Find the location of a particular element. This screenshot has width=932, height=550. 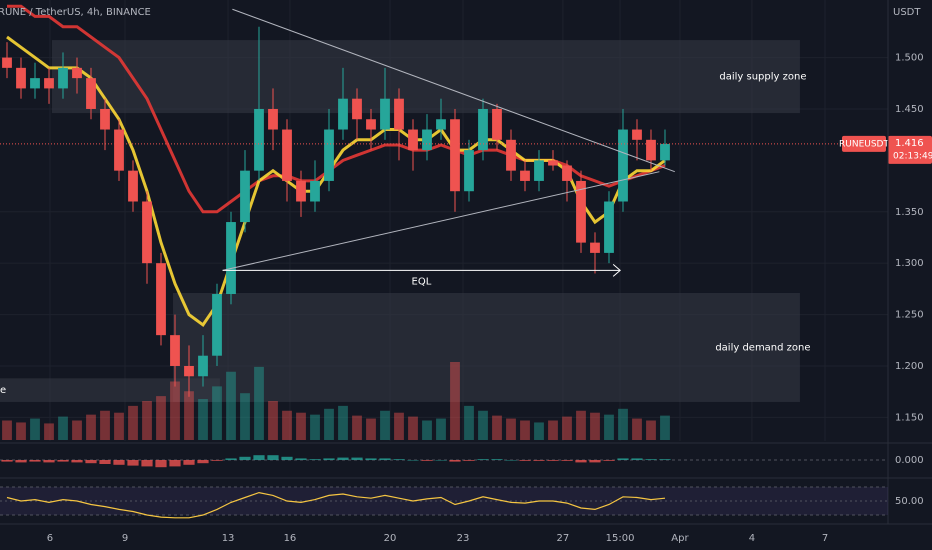

zone-label: daily supply zone is located at coordinates (762, 77).